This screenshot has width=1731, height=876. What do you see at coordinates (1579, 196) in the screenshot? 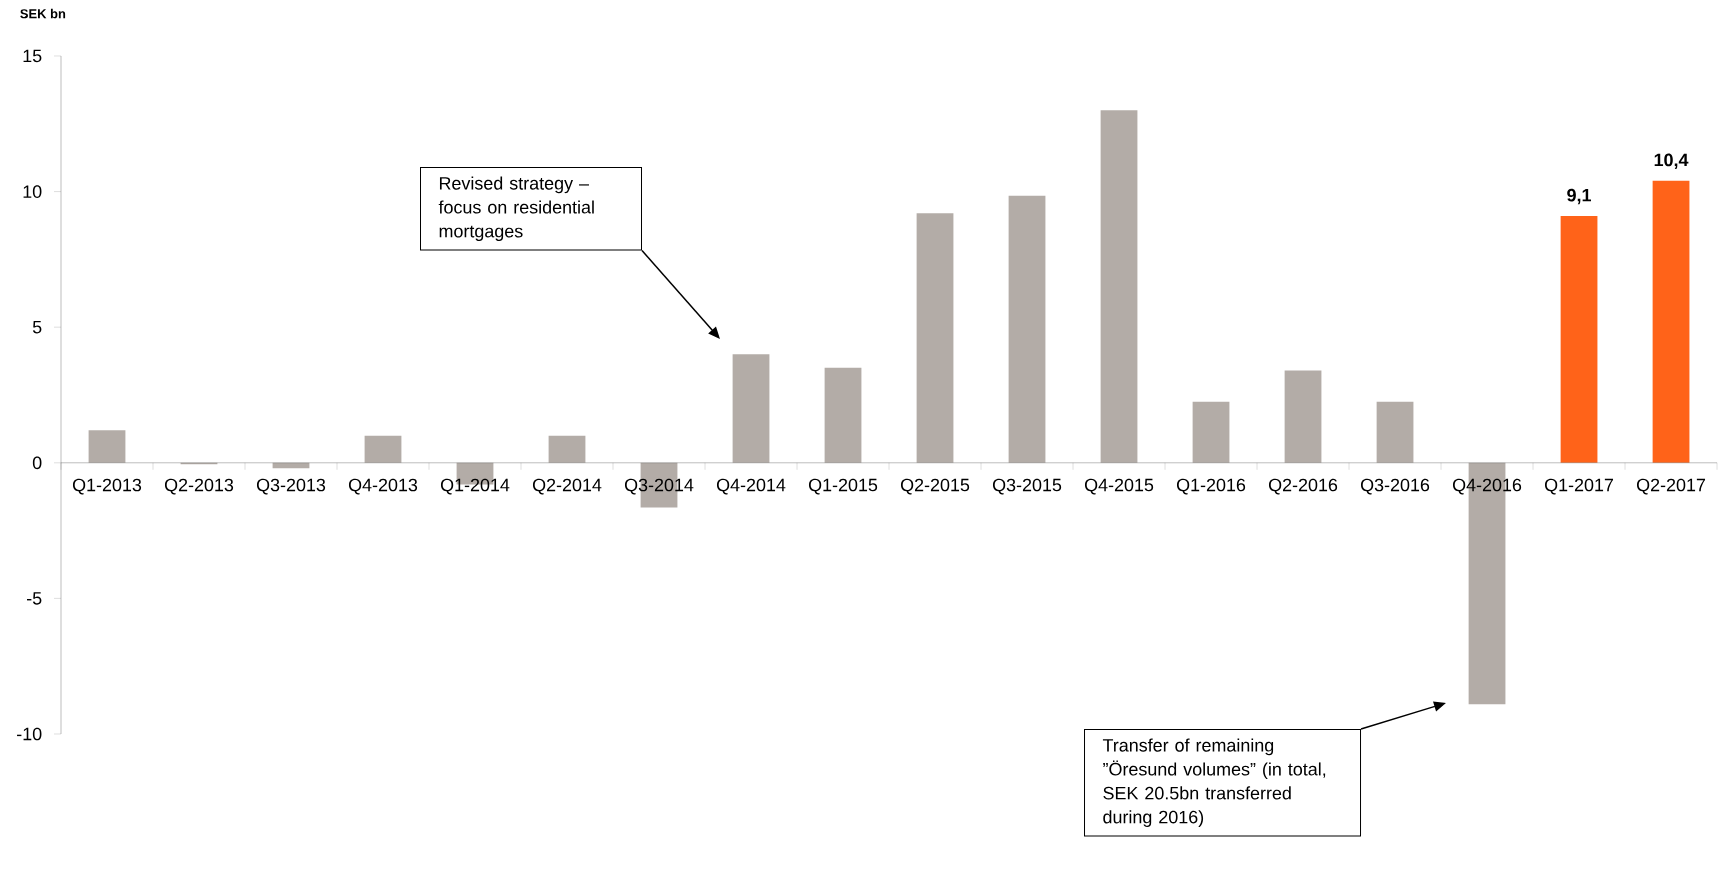
I see `data-label: 9,1` at bounding box center [1579, 196].